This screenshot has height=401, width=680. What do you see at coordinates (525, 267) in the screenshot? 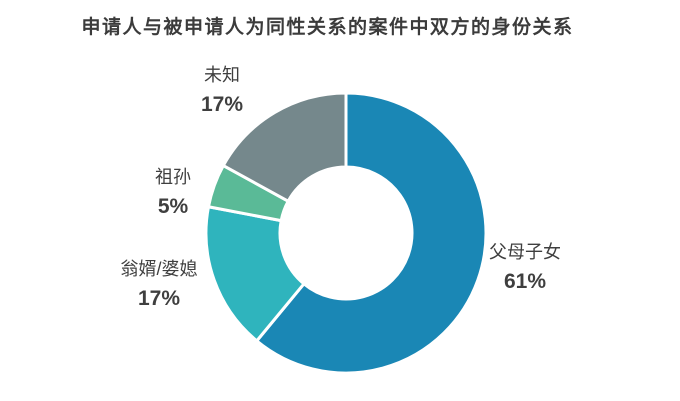
I see `segment-label-parents-children: 父母子女 61%` at bounding box center [525, 267].